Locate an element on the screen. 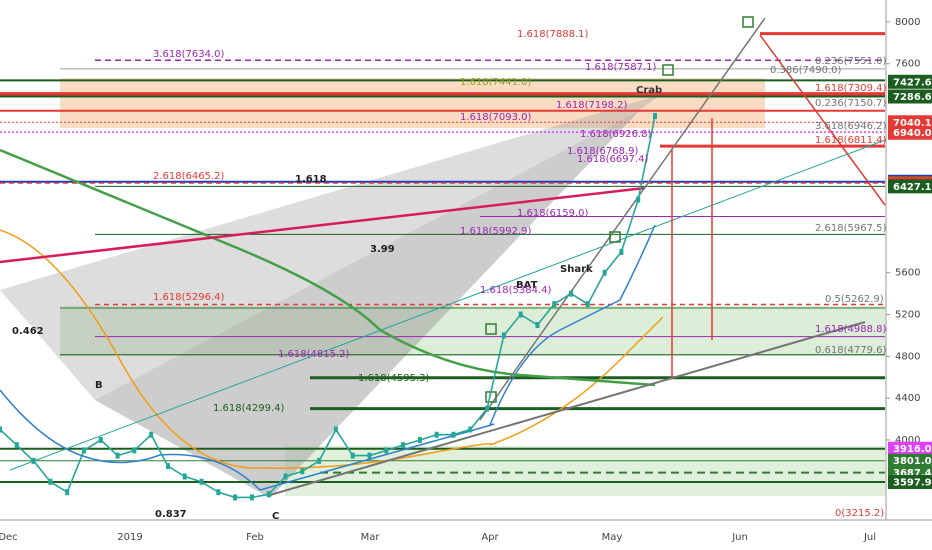  annotation: 1.618(7198.2) is located at coordinates (592, 105).